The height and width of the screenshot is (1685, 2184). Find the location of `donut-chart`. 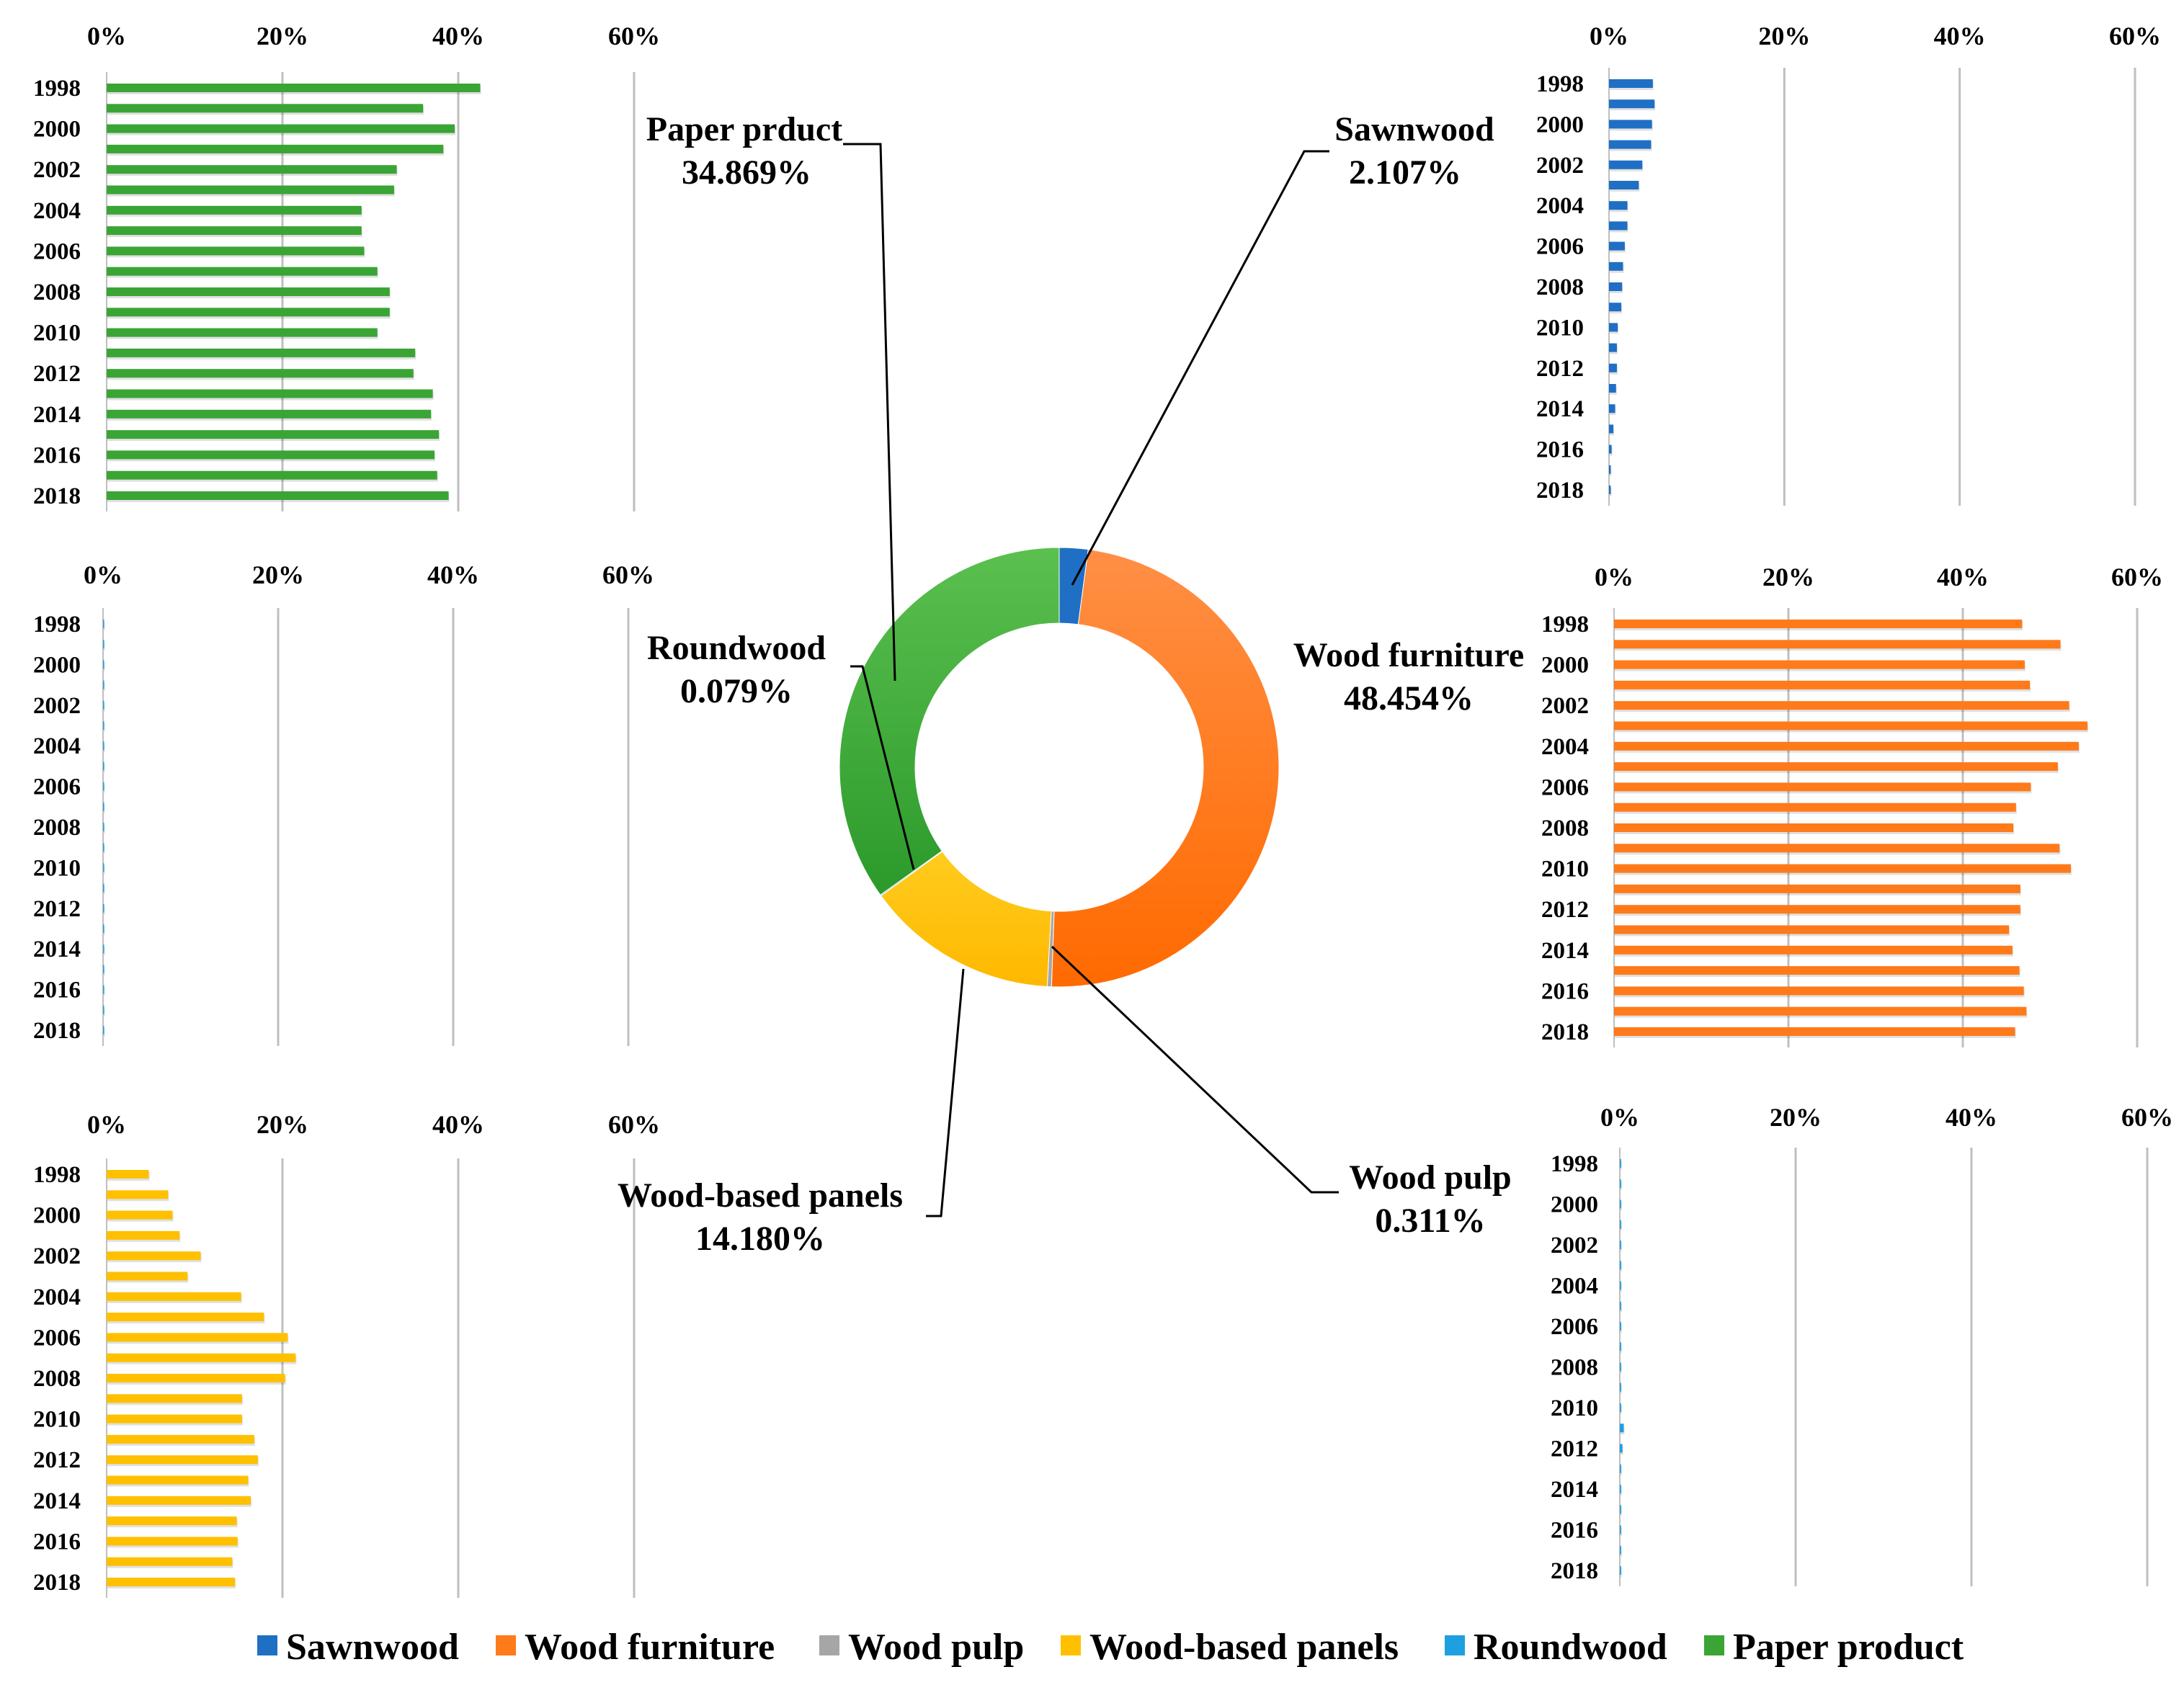

donut-chart is located at coordinates (1059, 768).